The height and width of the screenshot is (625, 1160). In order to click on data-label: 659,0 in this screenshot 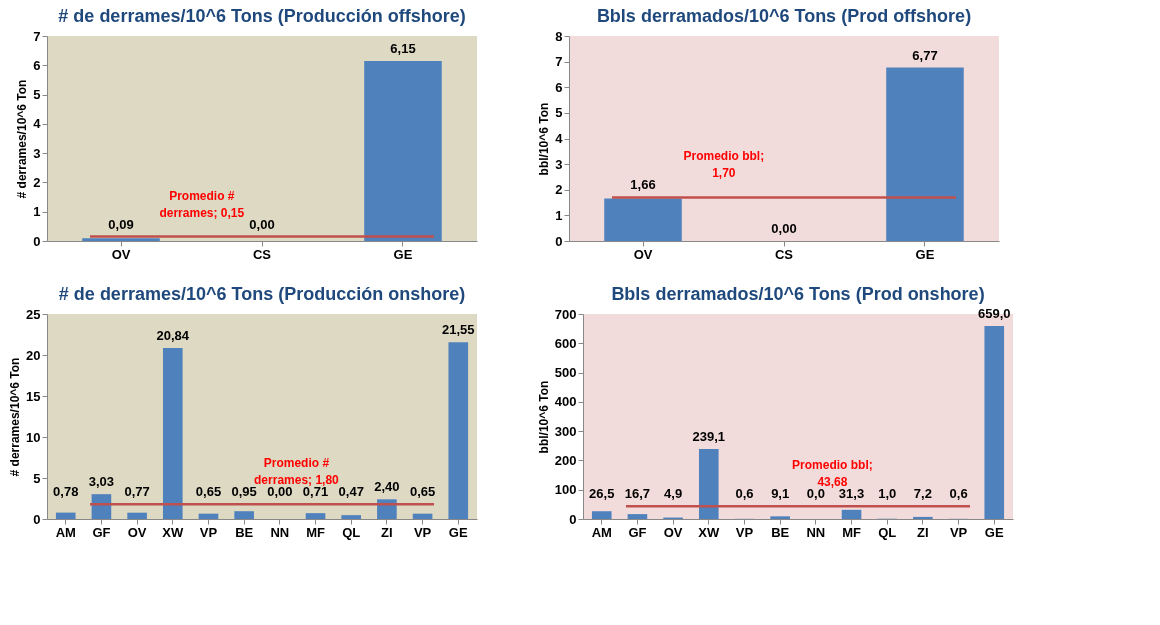, I will do `click(994, 314)`.